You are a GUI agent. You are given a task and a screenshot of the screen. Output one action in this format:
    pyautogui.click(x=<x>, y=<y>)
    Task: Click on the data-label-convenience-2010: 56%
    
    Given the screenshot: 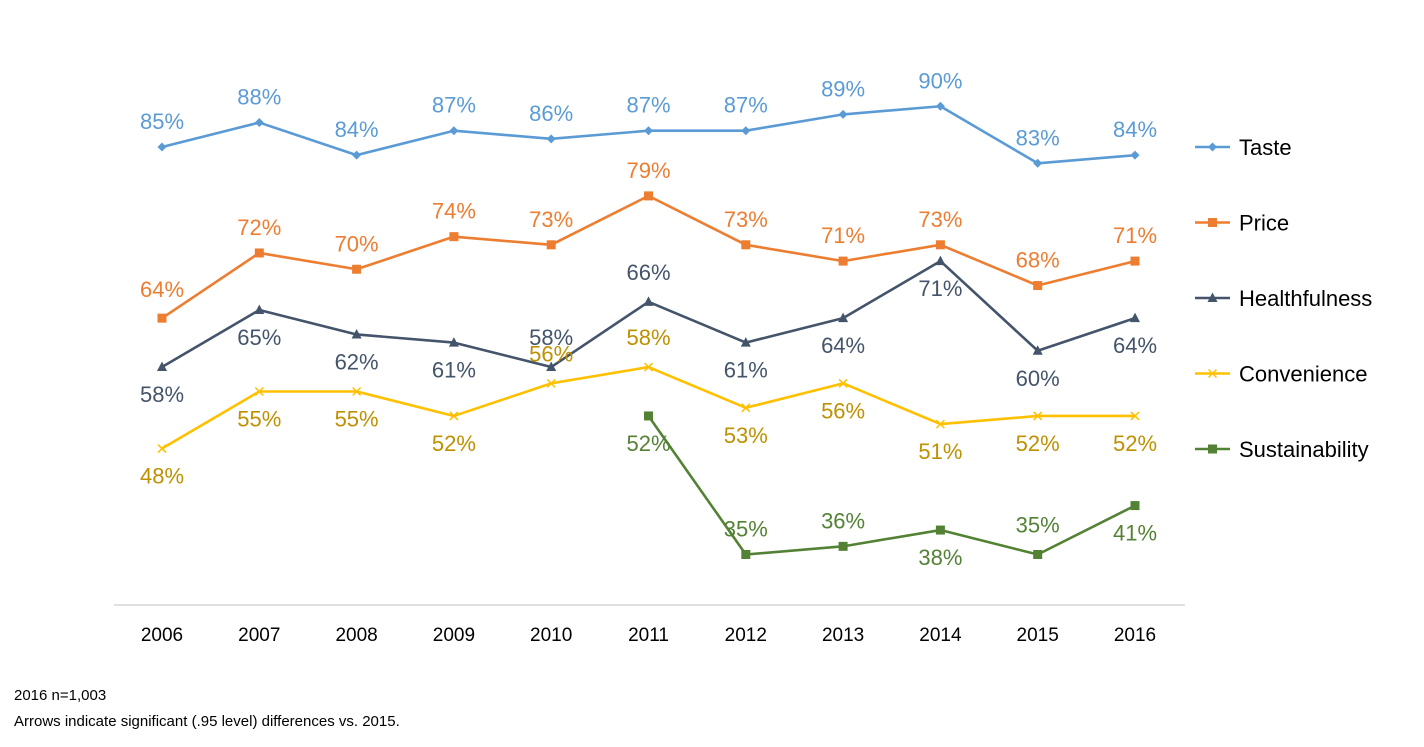 What is the action you would take?
    pyautogui.click(x=551, y=353)
    